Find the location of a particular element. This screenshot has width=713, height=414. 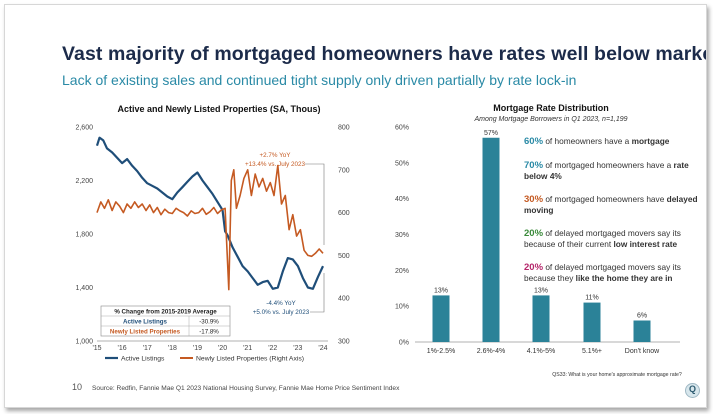

y-left-tick-label: 2,200 is located at coordinates (84, 181).